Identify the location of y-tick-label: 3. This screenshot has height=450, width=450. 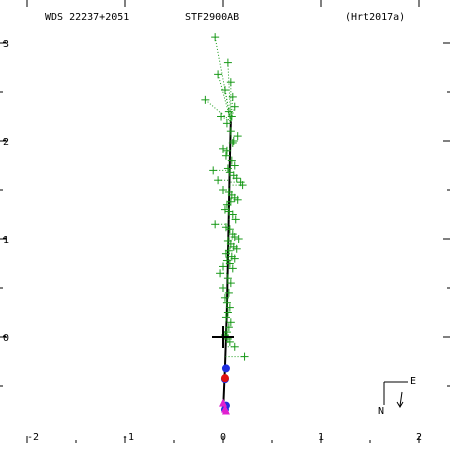
(6, 44).